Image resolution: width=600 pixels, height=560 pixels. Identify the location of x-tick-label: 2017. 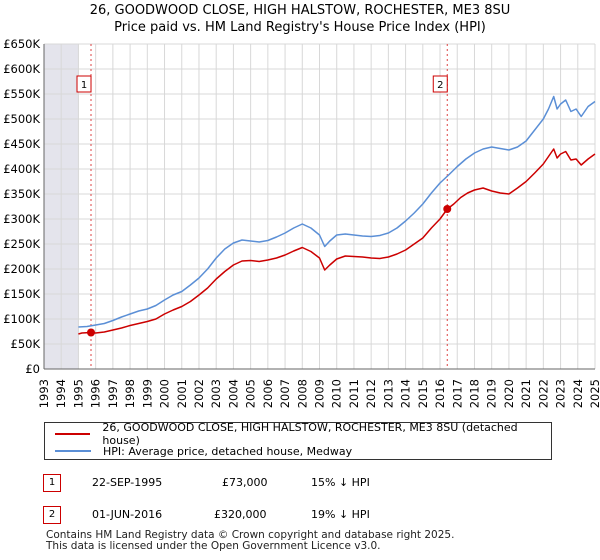
(457, 393).